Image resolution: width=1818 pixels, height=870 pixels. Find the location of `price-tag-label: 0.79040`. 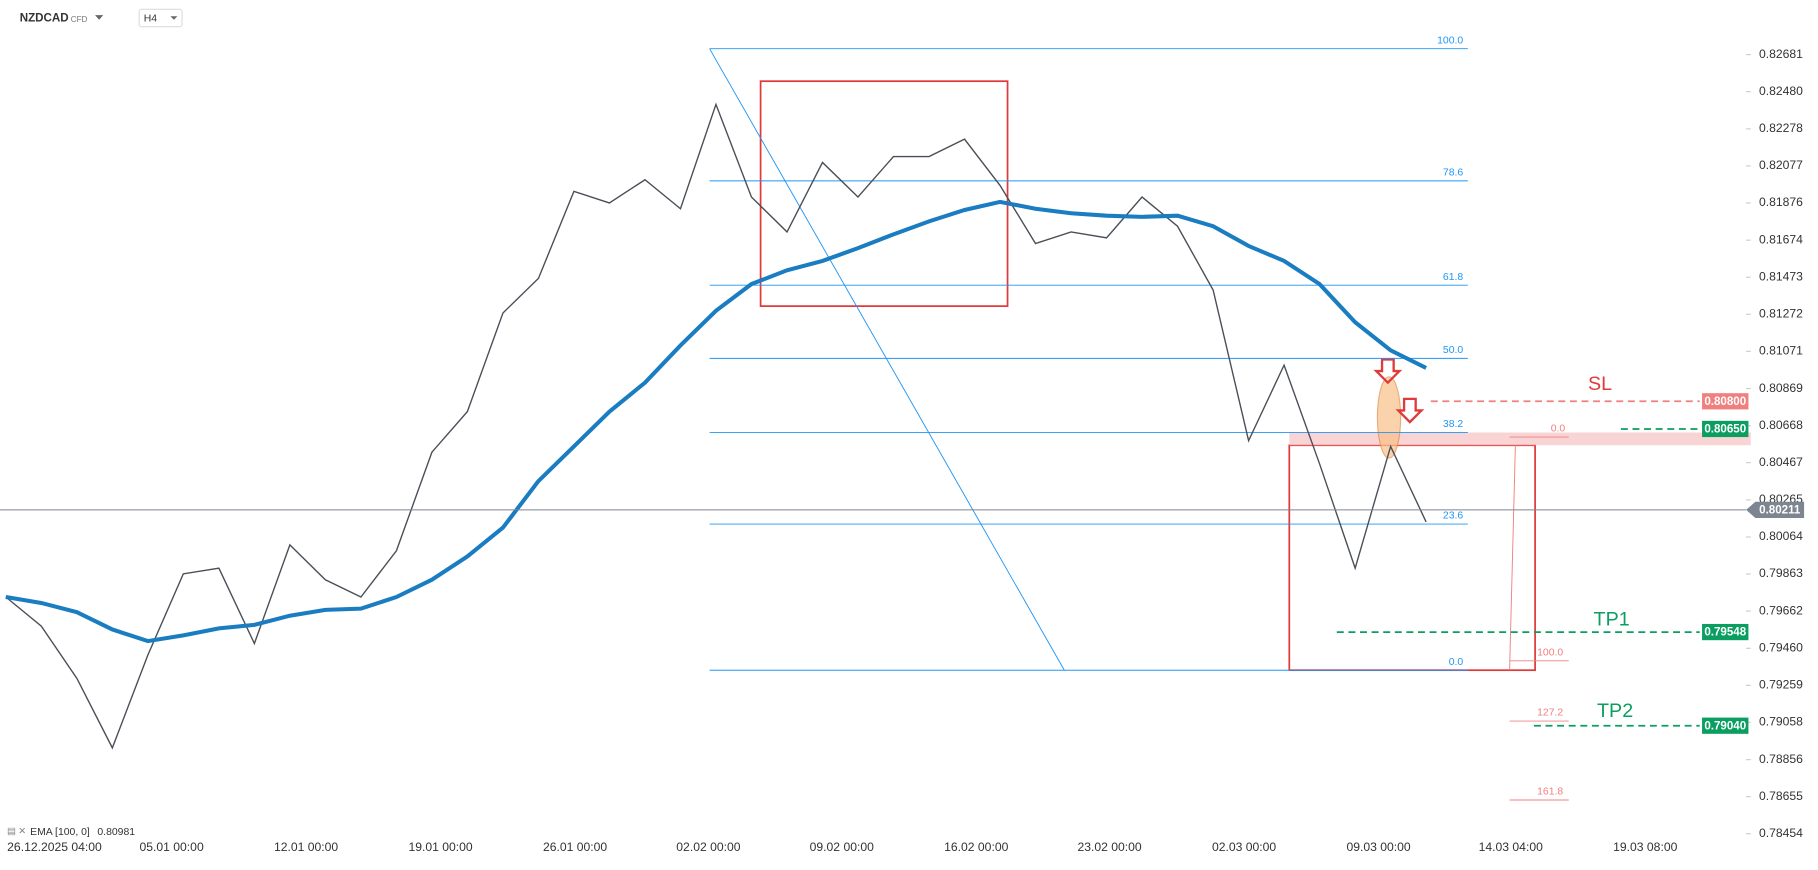

price-tag-label: 0.79040 is located at coordinates (1725, 726).